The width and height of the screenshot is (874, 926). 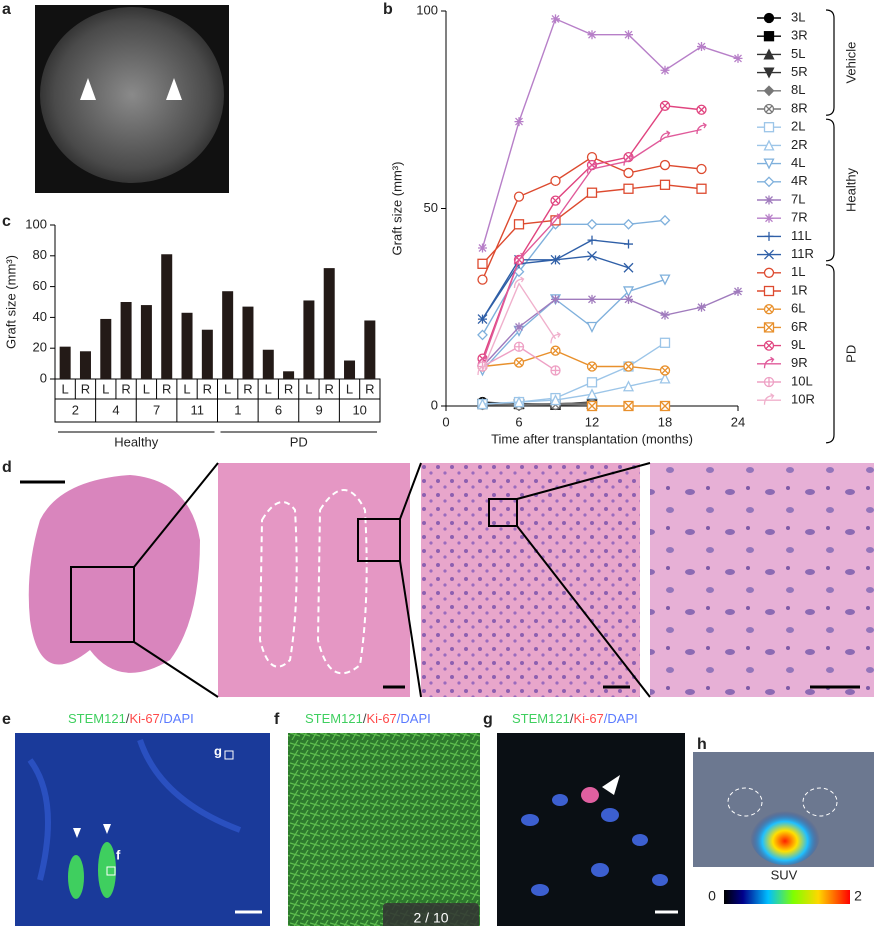 I want to click on stain-part: /DAPI, so click(x=414, y=718).